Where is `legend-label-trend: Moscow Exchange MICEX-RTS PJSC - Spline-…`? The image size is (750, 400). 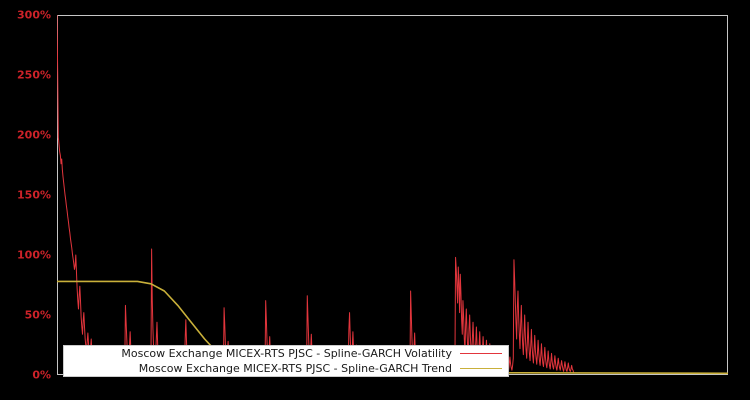 legend-label-trend: Moscow Exchange MICEX-RTS PJSC - Spline-… is located at coordinates (295, 368).